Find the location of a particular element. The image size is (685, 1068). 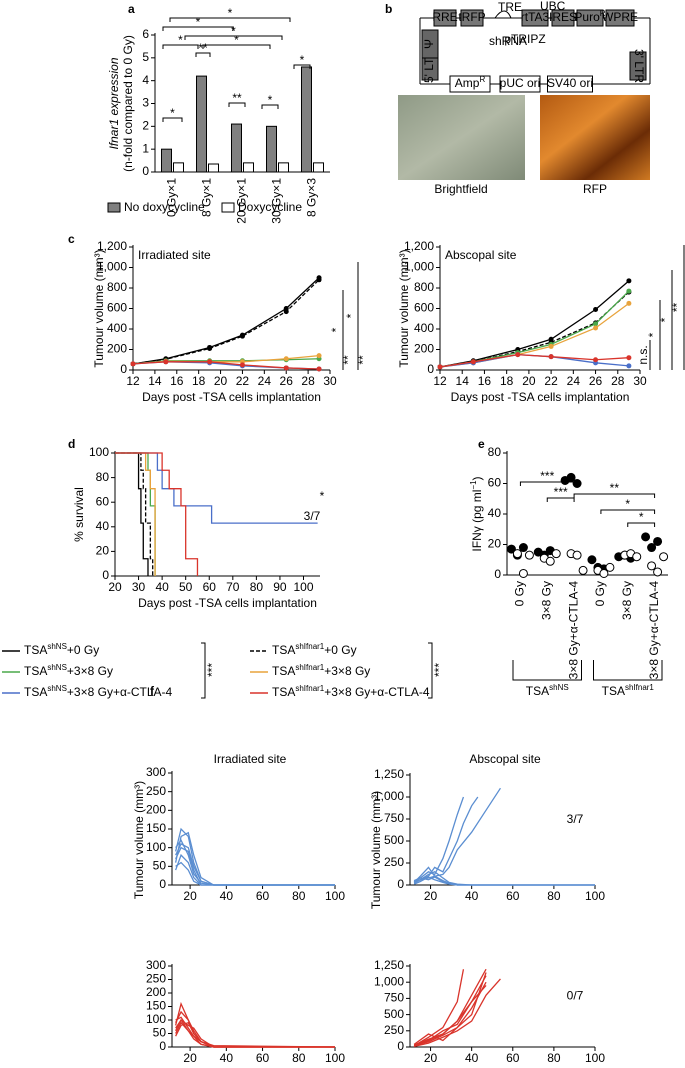

vector-label: Ψ is located at coordinates (429, 44).